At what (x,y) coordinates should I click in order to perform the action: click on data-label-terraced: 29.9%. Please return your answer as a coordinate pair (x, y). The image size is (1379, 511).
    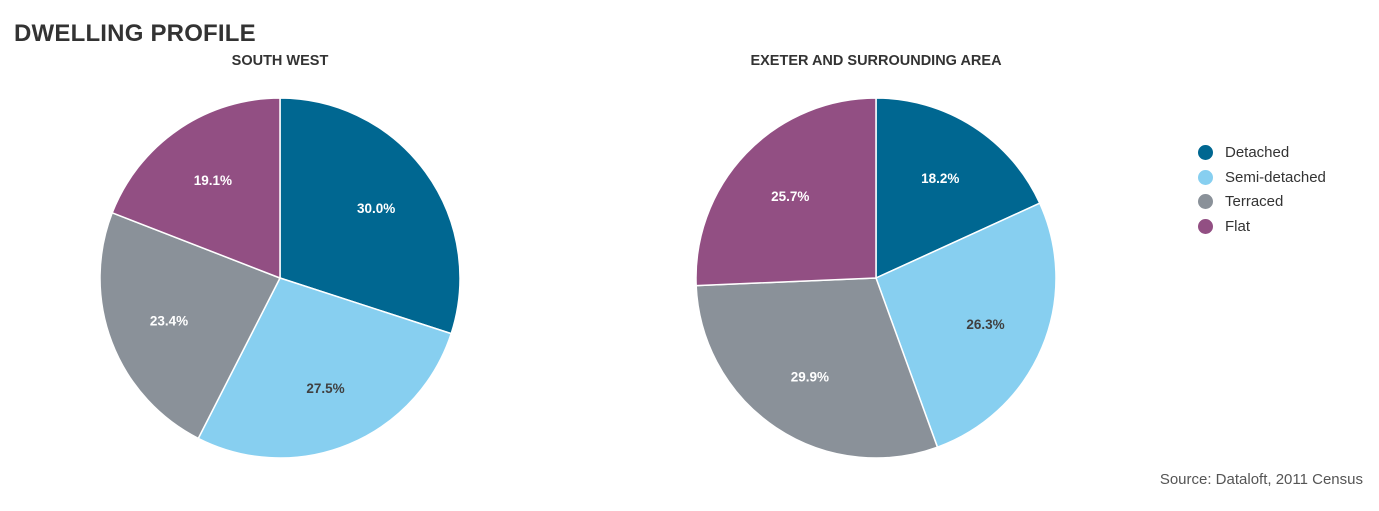
    Looking at the image, I should click on (810, 377).